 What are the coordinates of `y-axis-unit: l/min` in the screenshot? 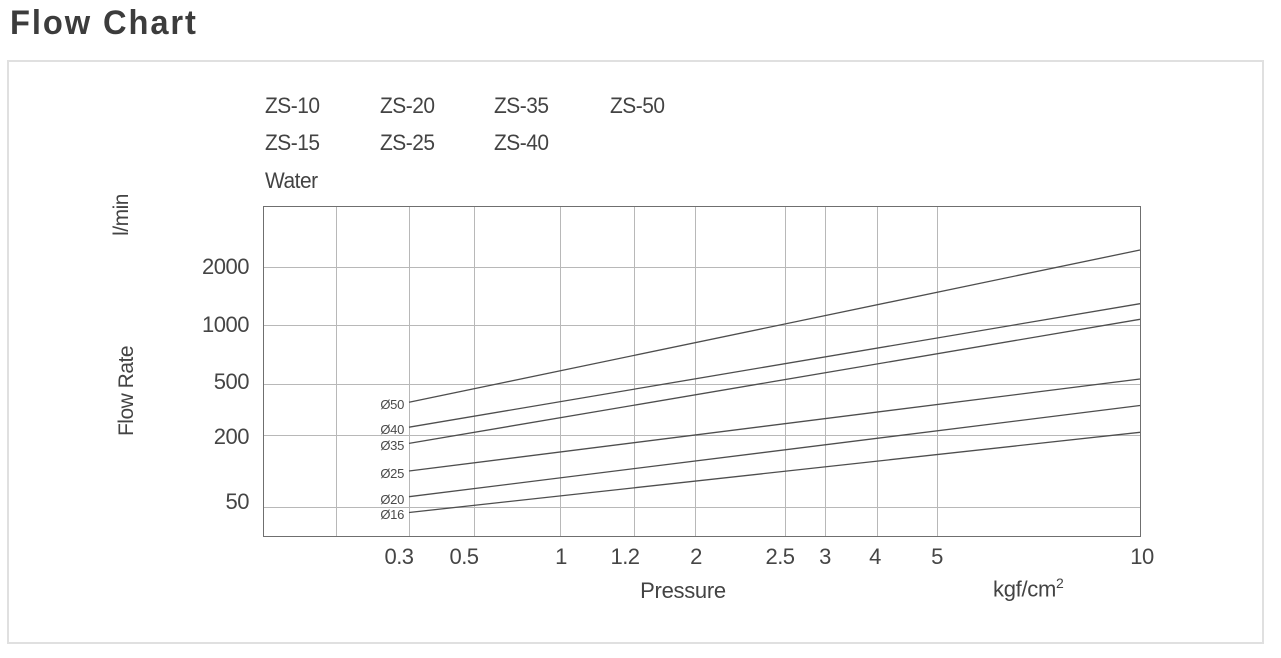 It's located at (121, 215).